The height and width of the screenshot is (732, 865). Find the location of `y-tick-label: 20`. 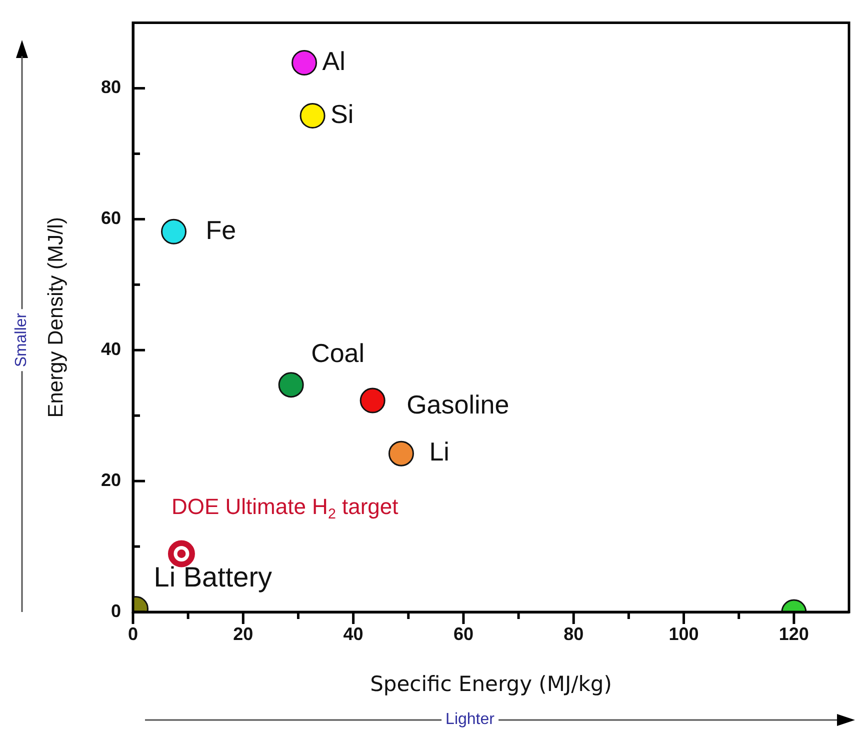

y-tick-label: 20 is located at coordinates (110, 480).